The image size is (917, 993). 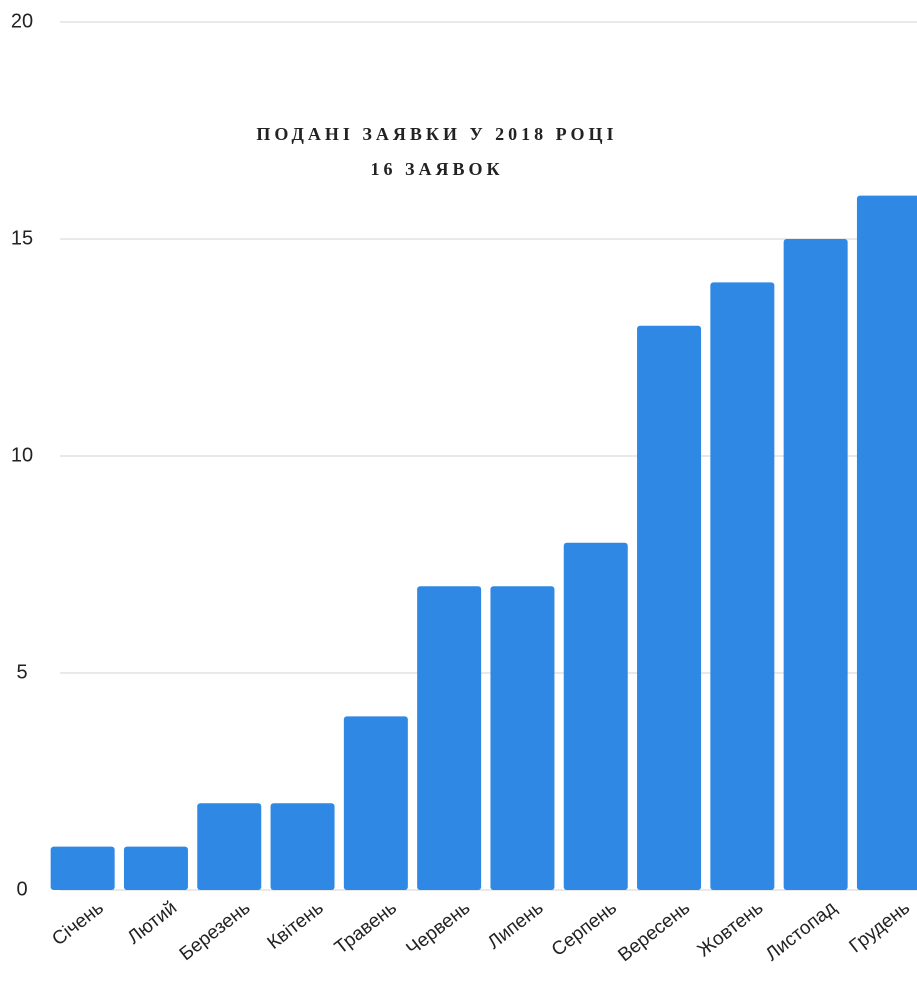 I want to click on y-tick-label: 10, so click(x=22, y=455).